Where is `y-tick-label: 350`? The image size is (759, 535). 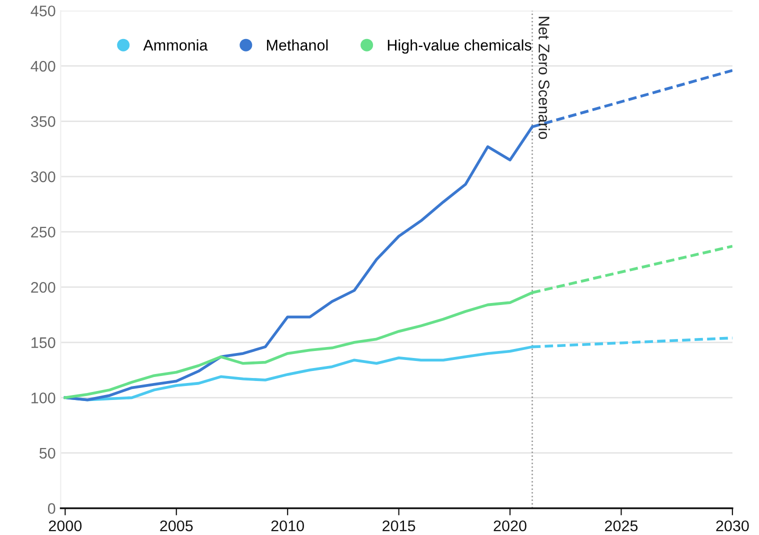
y-tick-label: 350 is located at coordinates (43, 121).